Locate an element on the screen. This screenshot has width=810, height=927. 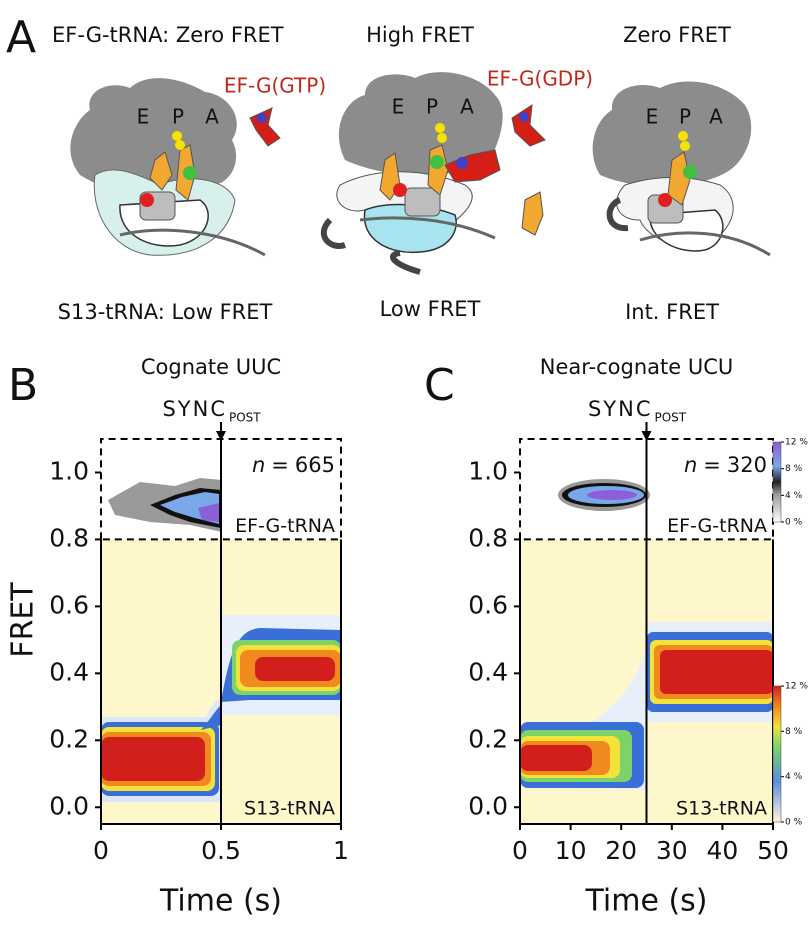
lower-frame is located at coordinates (646, 682).